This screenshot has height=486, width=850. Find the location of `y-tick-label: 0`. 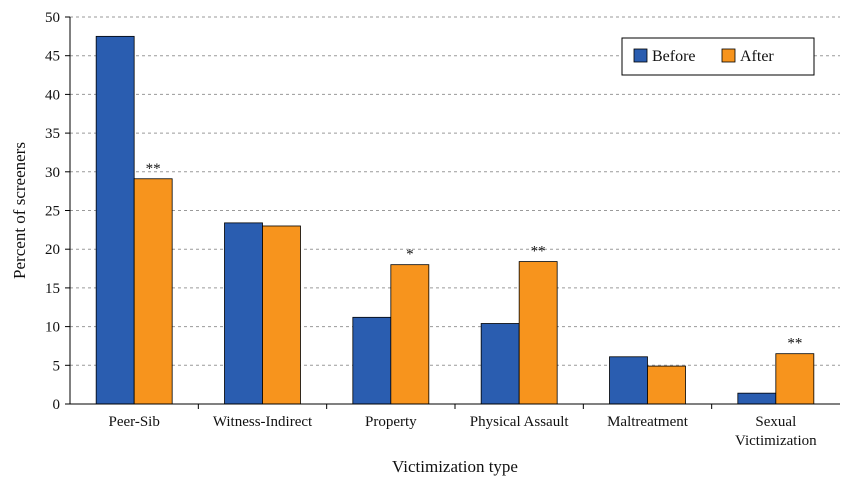

y-tick-label: 0 is located at coordinates (57, 405).